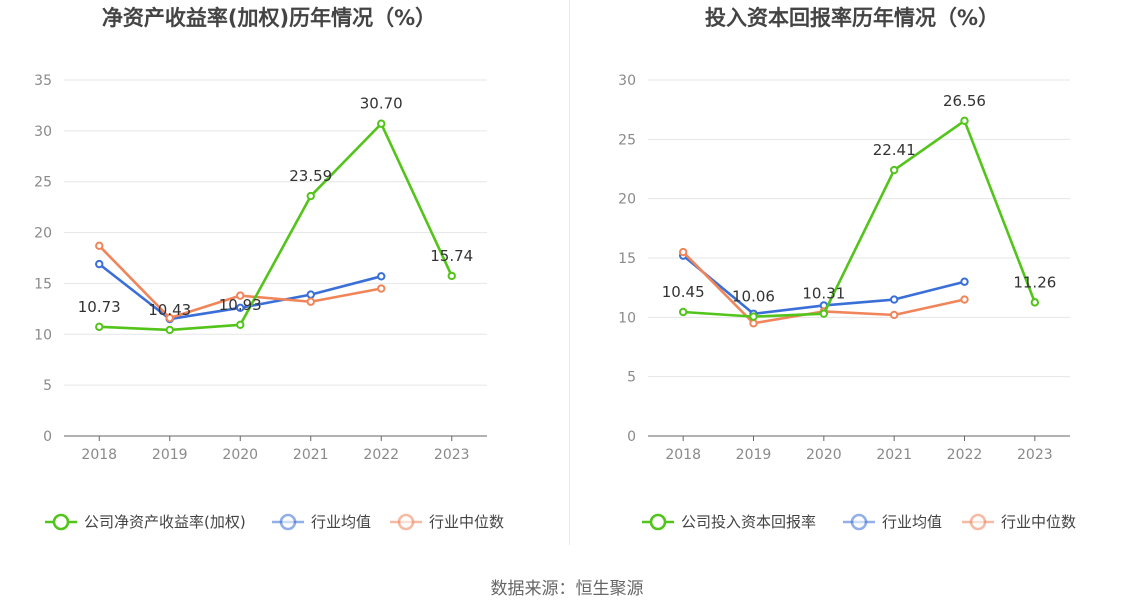 The width and height of the screenshot is (1134, 612). Describe the element at coordinates (569, 272) in the screenshot. I see `panel-divider` at that location.